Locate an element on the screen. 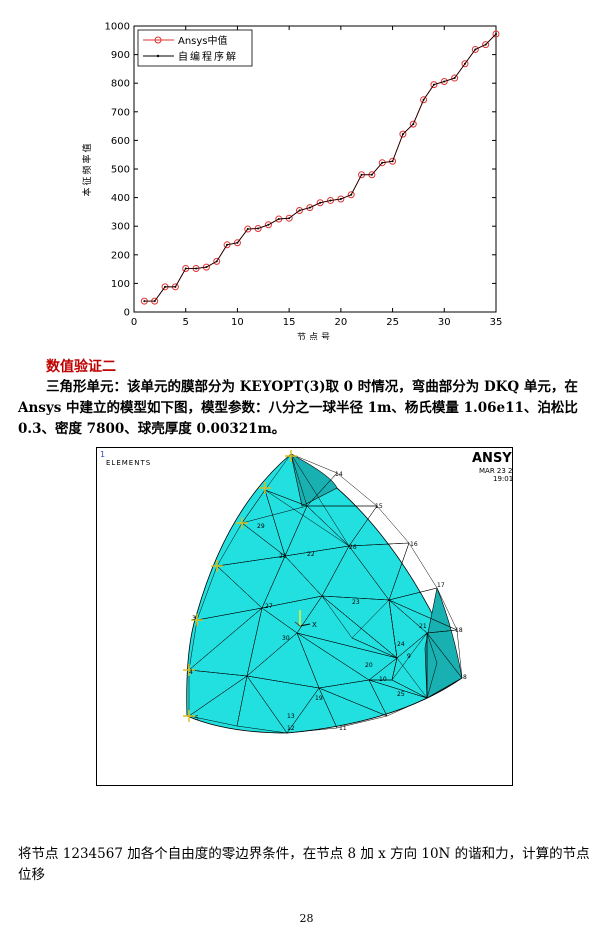 This screenshot has width=613, height=931. y-tick-label: 200 is located at coordinates (120, 255).